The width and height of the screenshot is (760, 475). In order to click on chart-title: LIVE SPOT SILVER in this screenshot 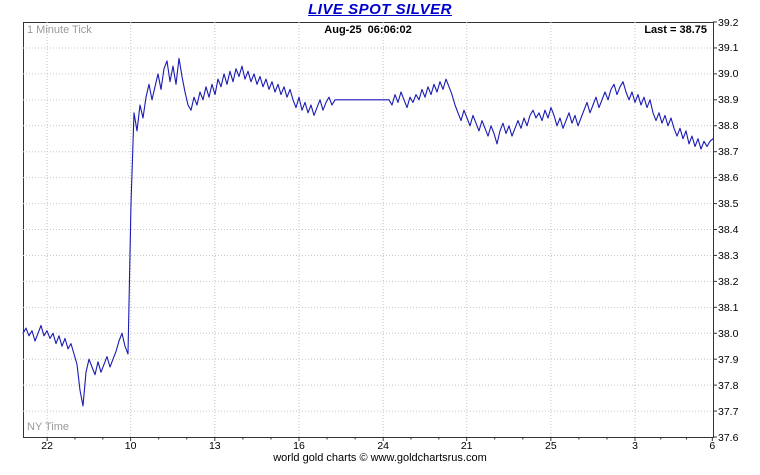, I will do `click(380, 9)`.